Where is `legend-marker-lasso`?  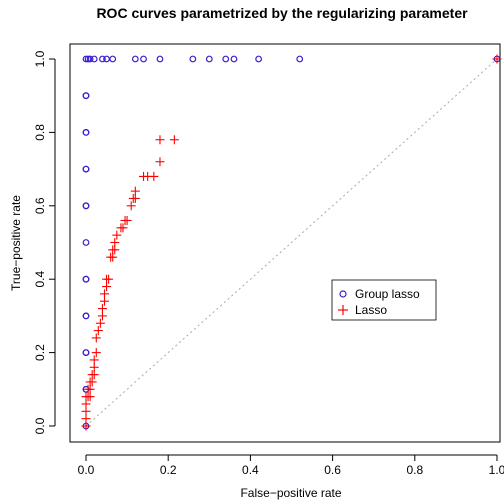 legend-marker-lasso is located at coordinates (343, 310).